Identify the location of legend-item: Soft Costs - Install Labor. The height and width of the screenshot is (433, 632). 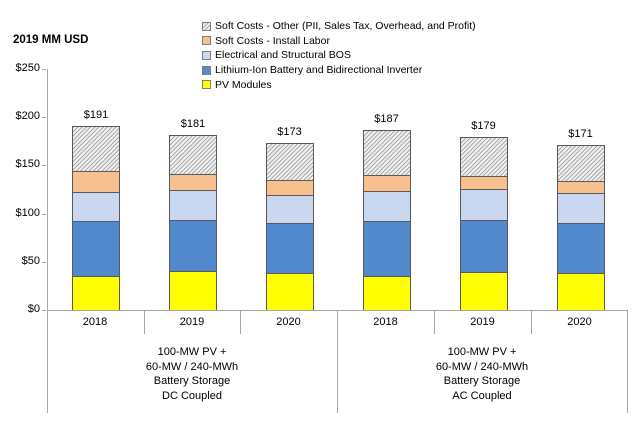
(339, 41).